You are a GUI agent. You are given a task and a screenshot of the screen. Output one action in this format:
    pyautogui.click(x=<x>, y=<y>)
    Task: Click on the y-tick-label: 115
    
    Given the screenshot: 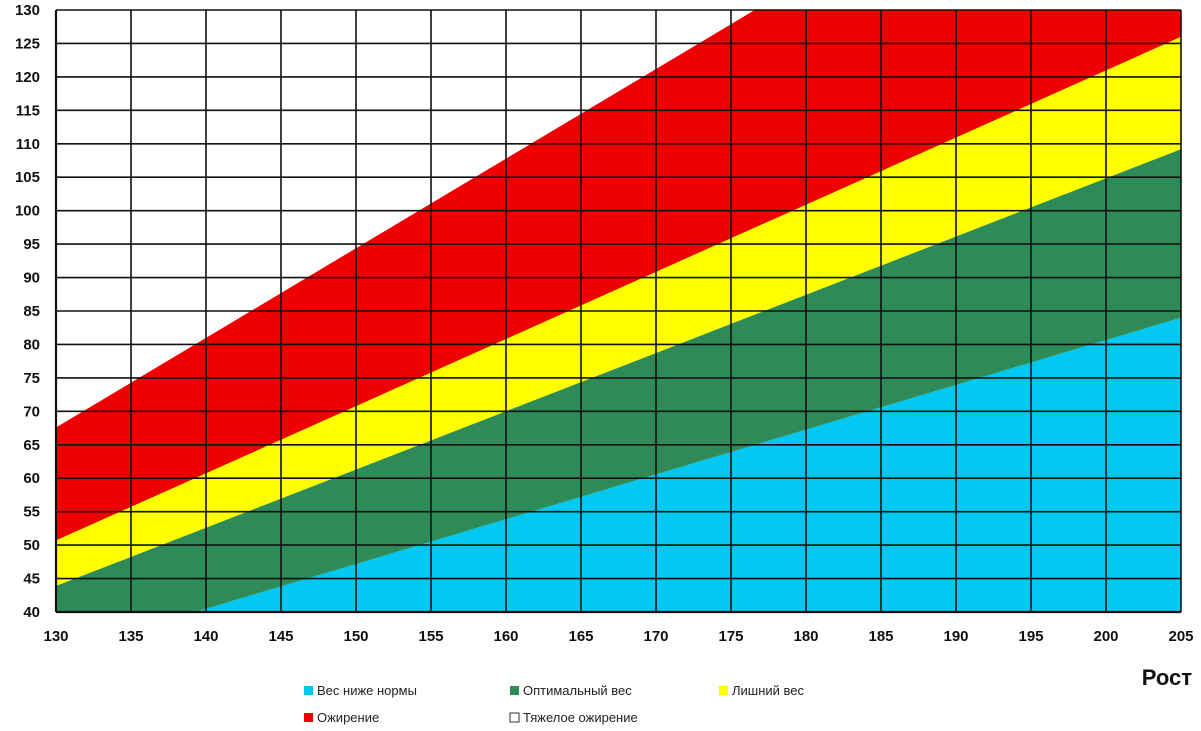 What is the action you would take?
    pyautogui.click(x=28, y=110)
    